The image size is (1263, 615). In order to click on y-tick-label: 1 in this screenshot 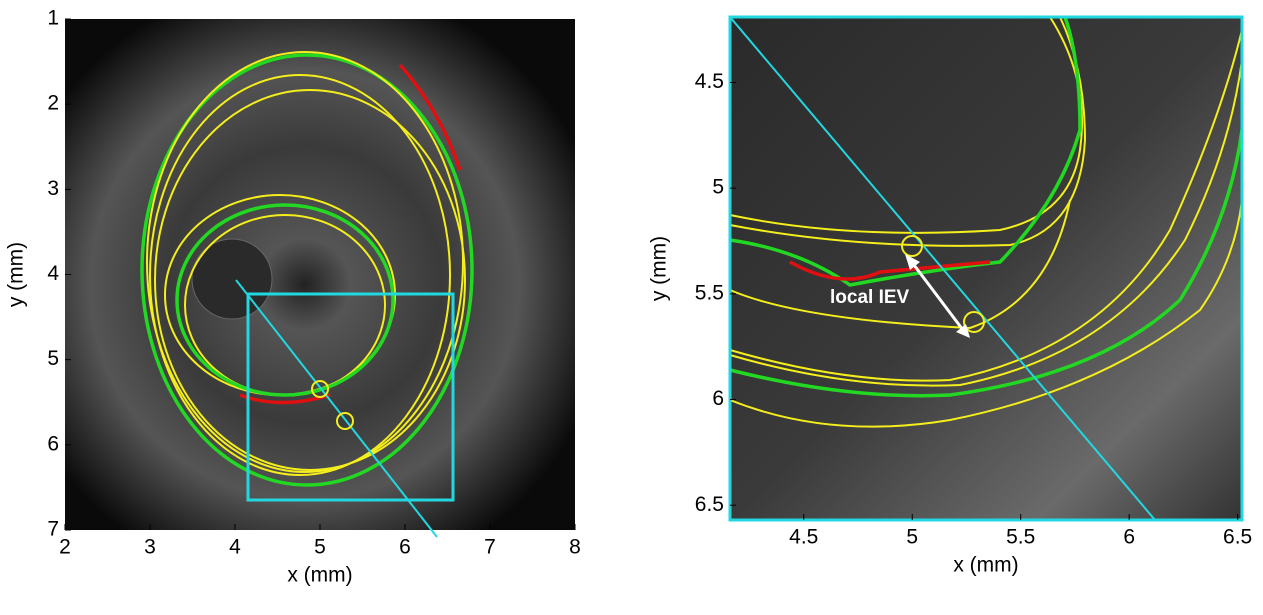, I will do `click(53, 18)`.